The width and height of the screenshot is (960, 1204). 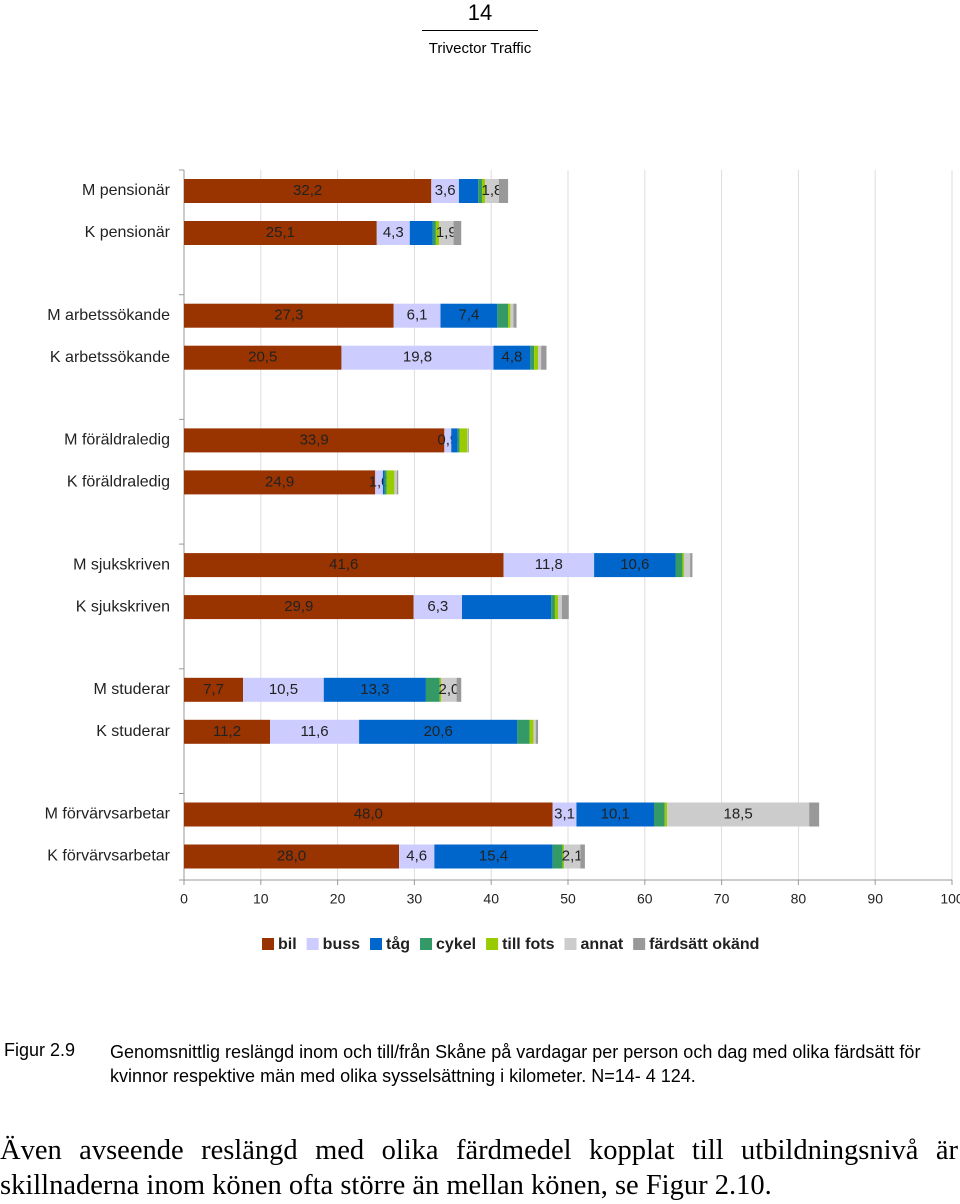 I want to click on legend-label: färdsätt okänd, so click(x=704, y=944).